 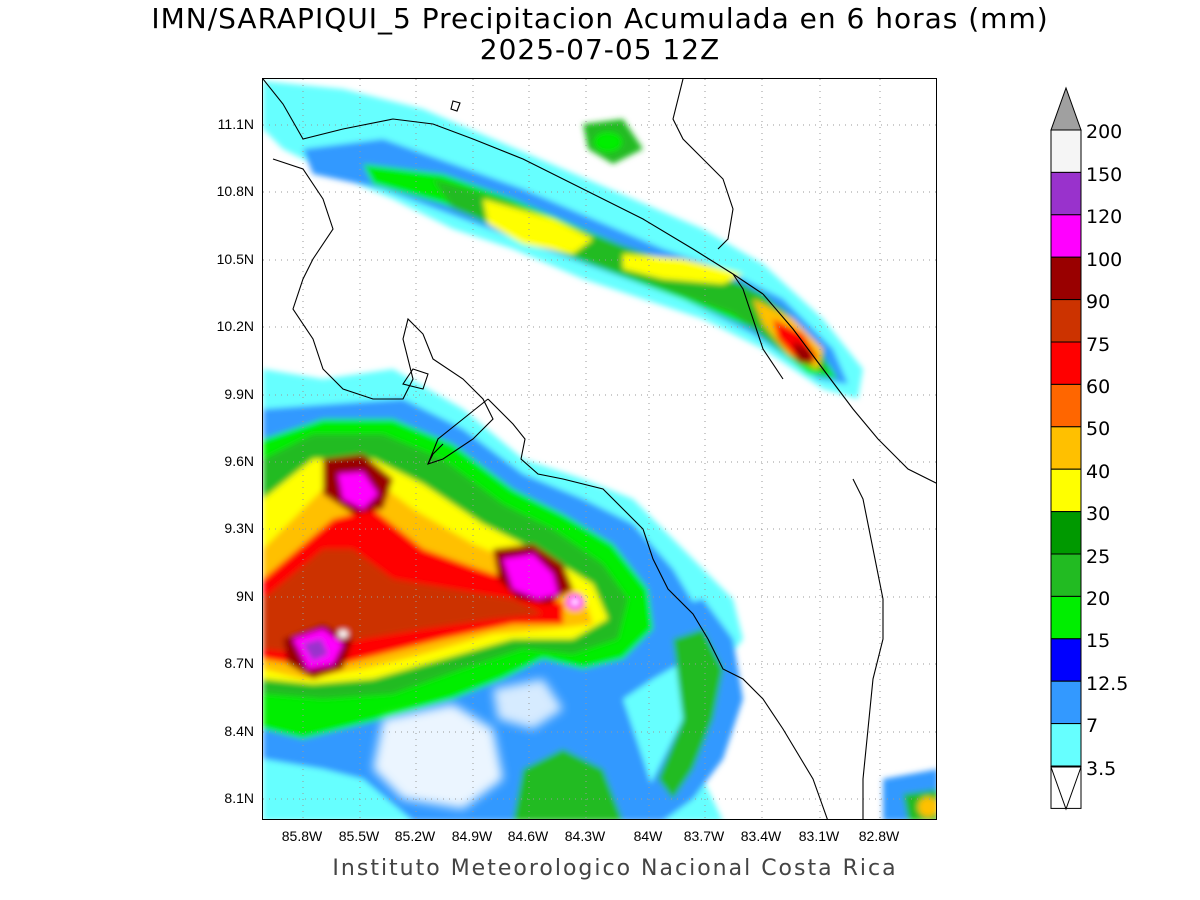 What do you see at coordinates (600, 49) in the screenshot?
I see `map-subtitle-date: 2025-07-05 12Z` at bounding box center [600, 49].